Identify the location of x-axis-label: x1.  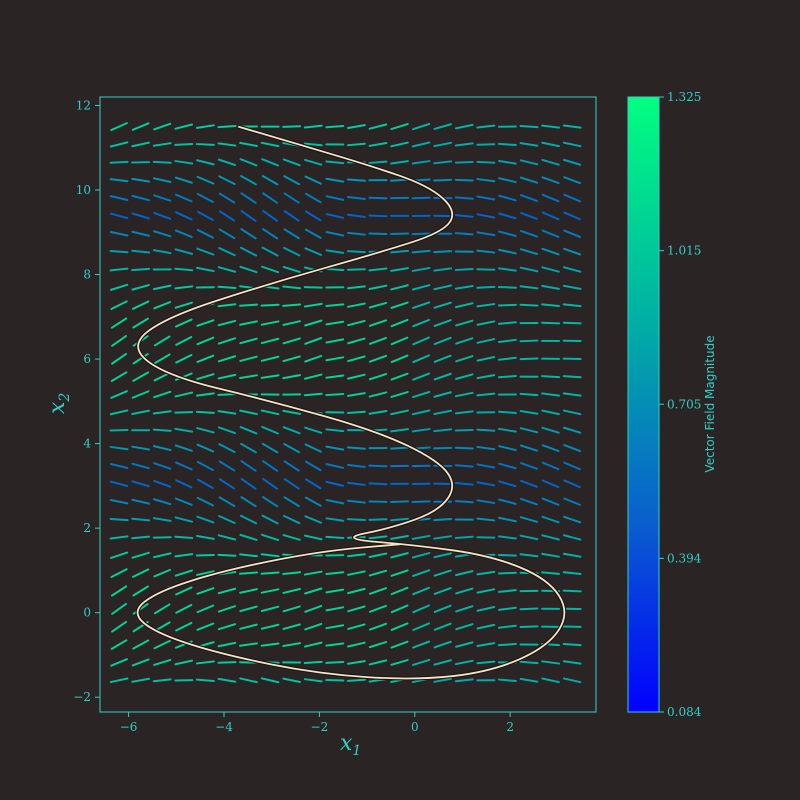
(350, 745).